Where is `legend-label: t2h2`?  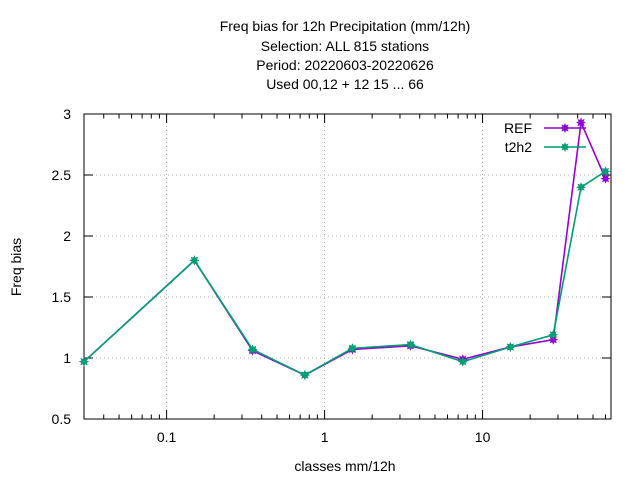
legend-label: t2h2 is located at coordinates (518, 147).